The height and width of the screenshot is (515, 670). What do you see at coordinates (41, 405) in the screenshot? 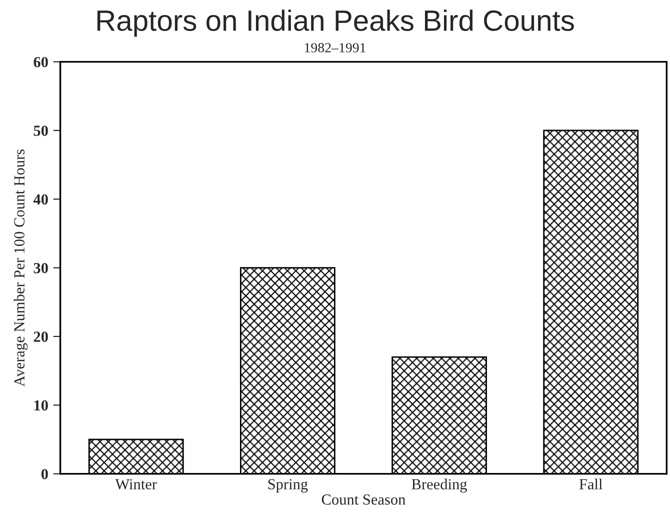
I see `y-tick-label: 10` at bounding box center [41, 405].